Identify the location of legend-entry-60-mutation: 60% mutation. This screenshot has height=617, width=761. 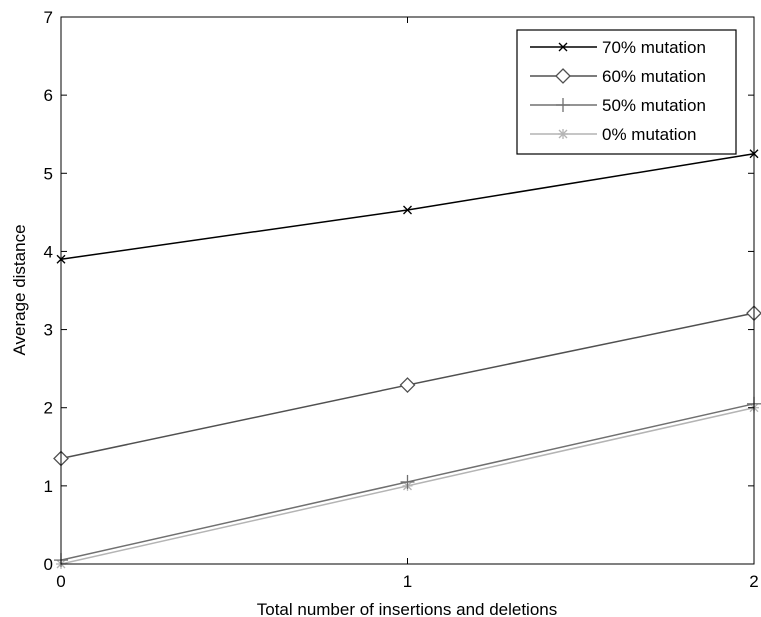
(618, 76).